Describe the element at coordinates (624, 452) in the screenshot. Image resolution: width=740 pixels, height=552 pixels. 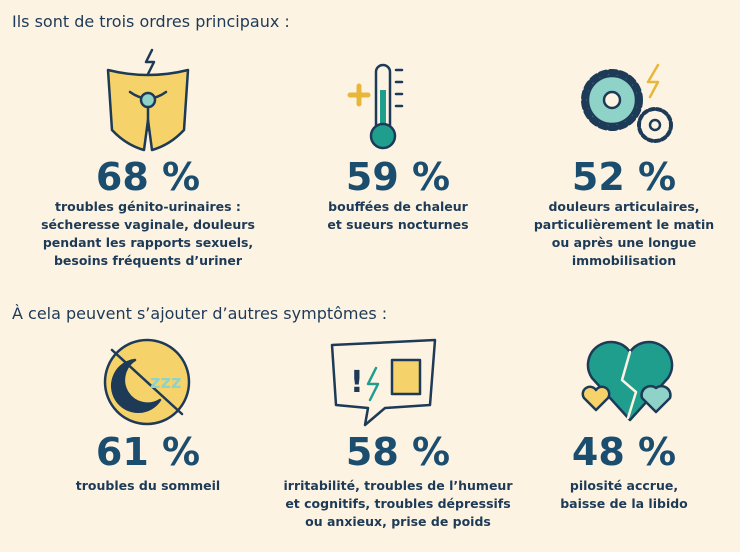
I see `percentage: 48 %` at that location.